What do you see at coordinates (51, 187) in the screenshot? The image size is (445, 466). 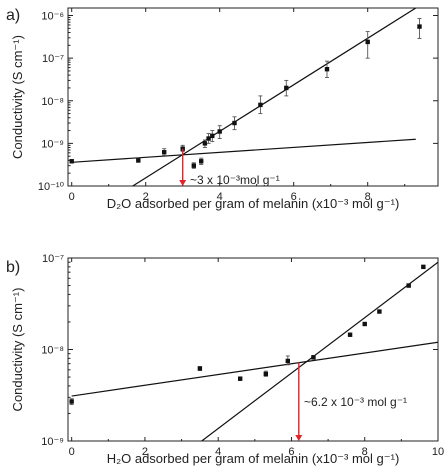 I see `y-tick-label: 10⁻¹⁰` at bounding box center [51, 187].